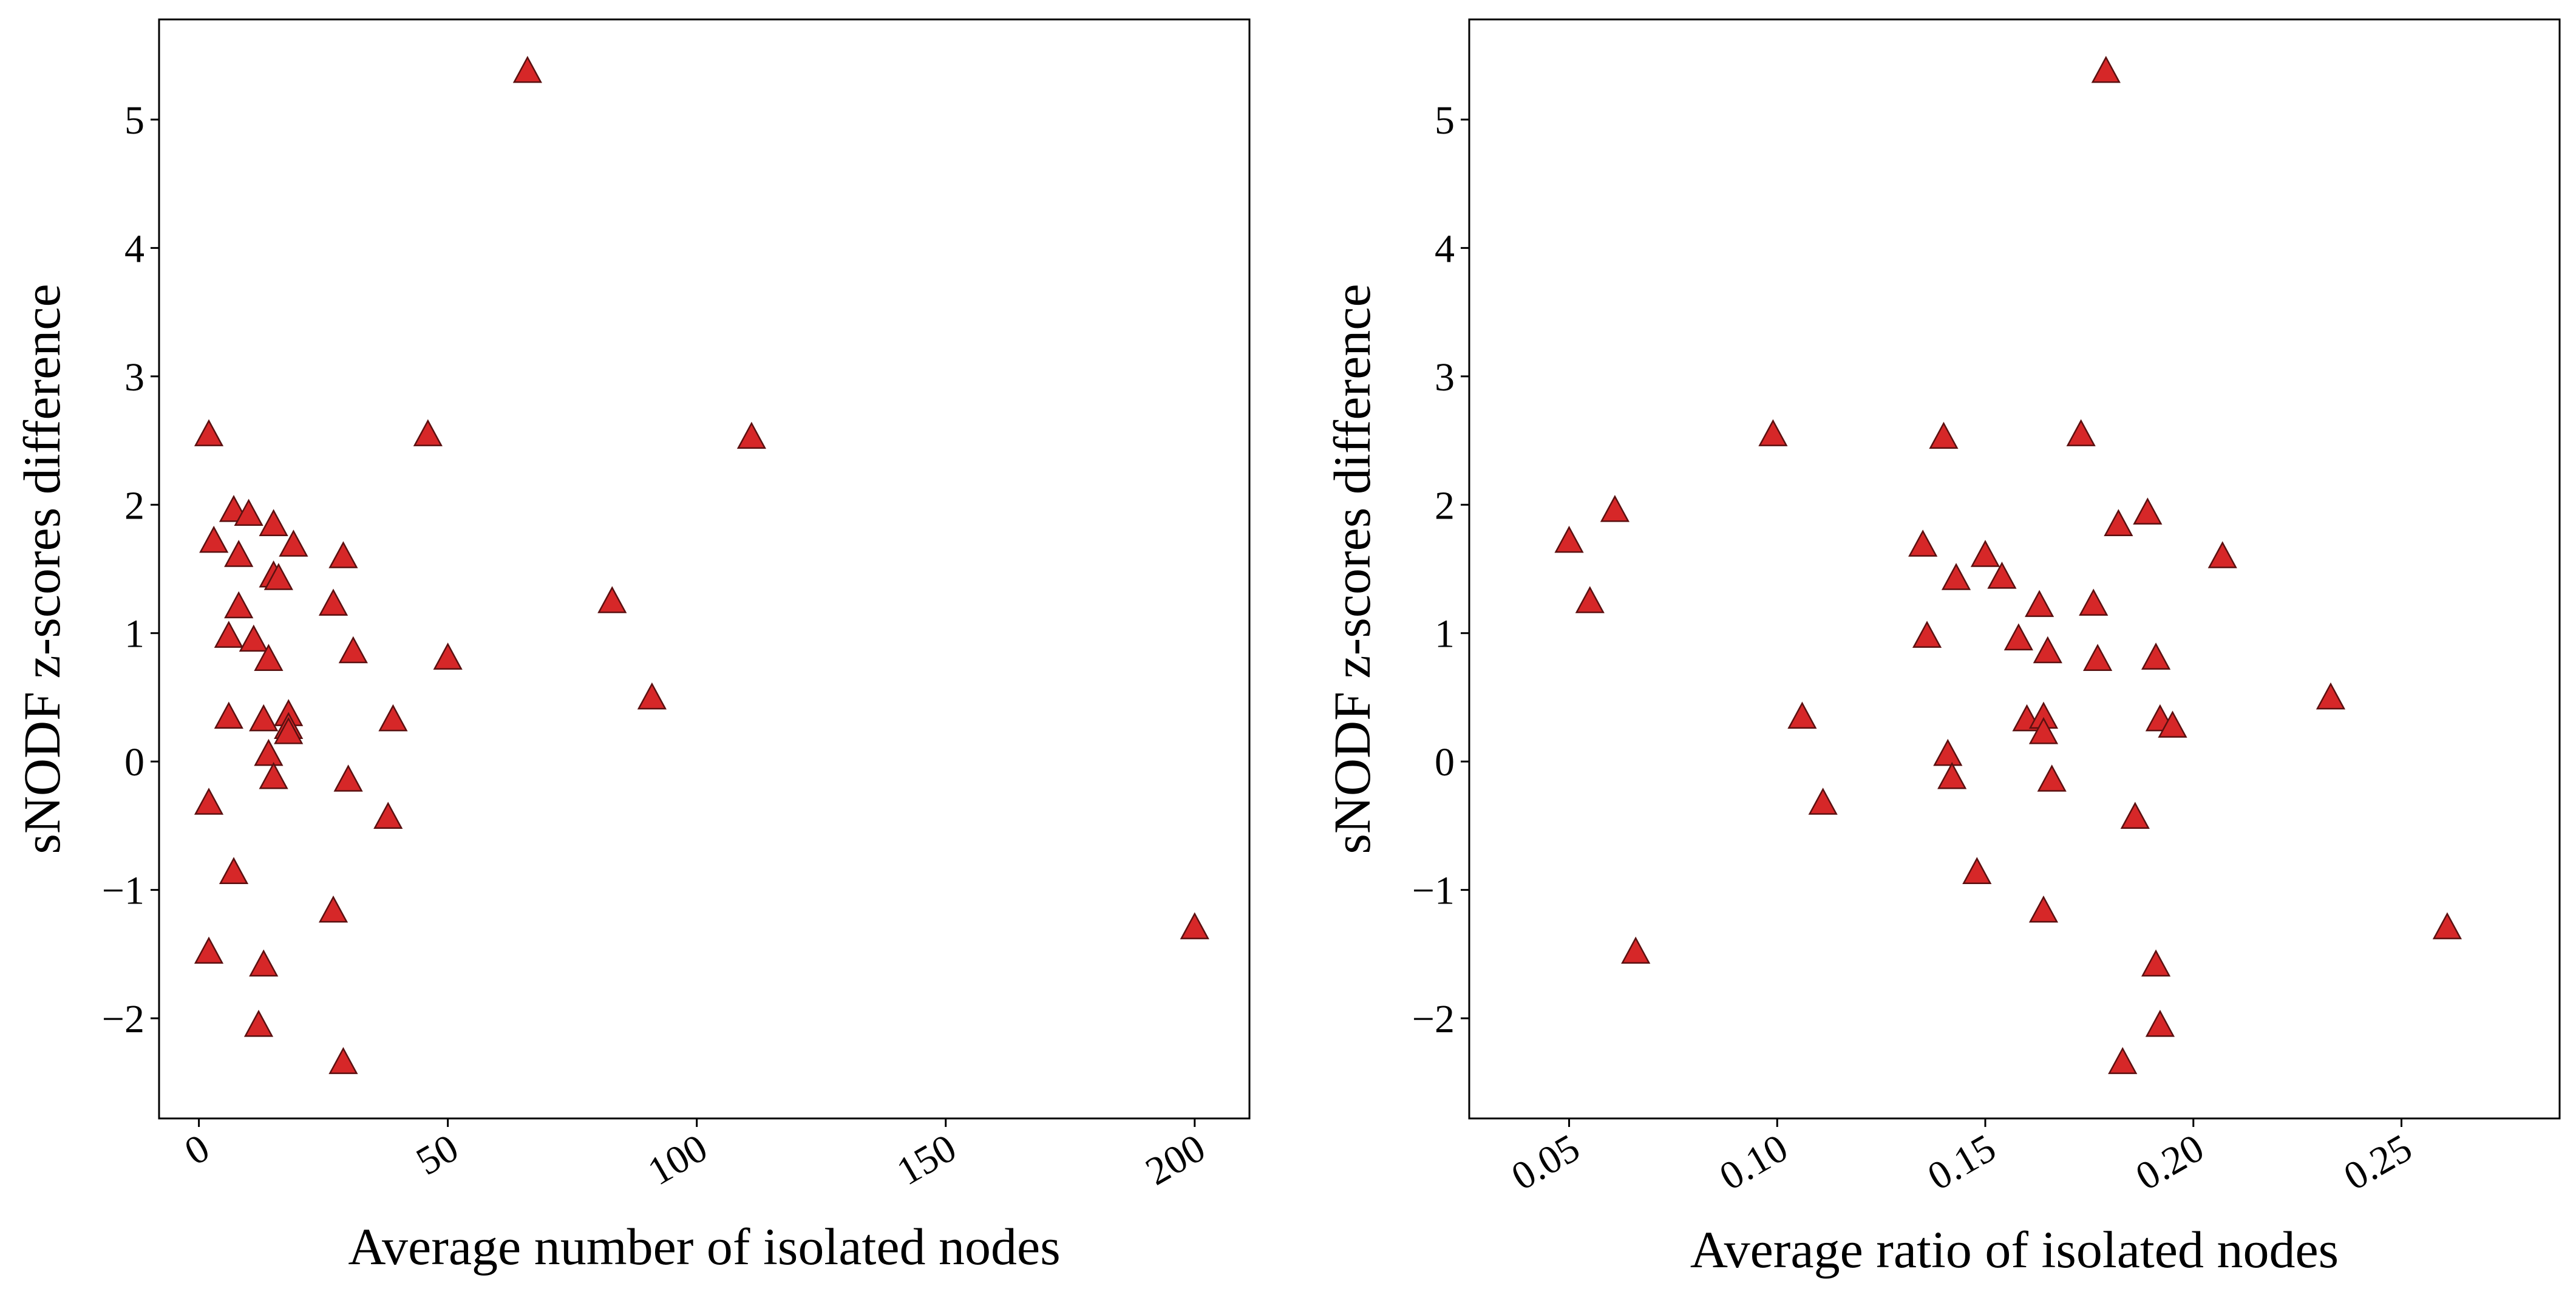 The height and width of the screenshot is (1300, 2576). What do you see at coordinates (134, 762) in the screenshot?
I see `left-y-tick-label: 0` at bounding box center [134, 762].